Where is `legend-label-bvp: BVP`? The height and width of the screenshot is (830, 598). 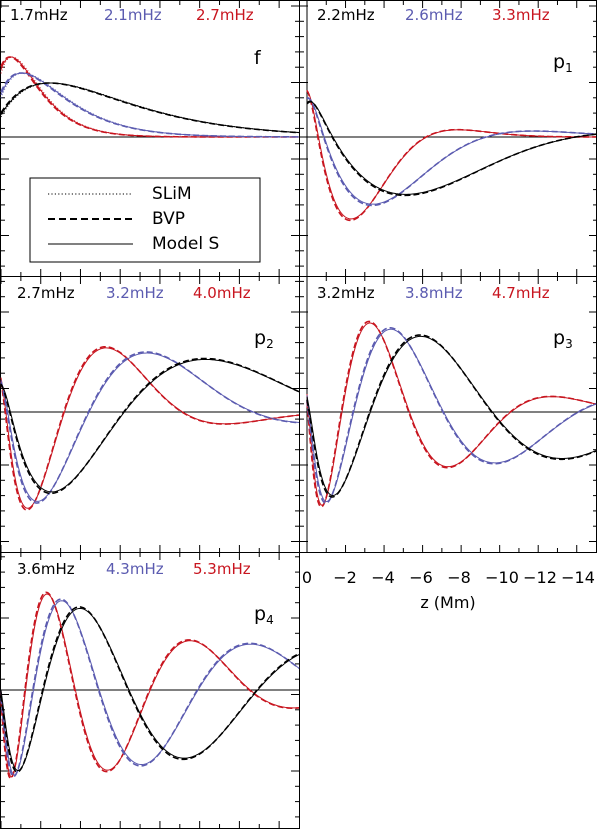
legend-label-bvp: BVP is located at coordinates (168, 219).